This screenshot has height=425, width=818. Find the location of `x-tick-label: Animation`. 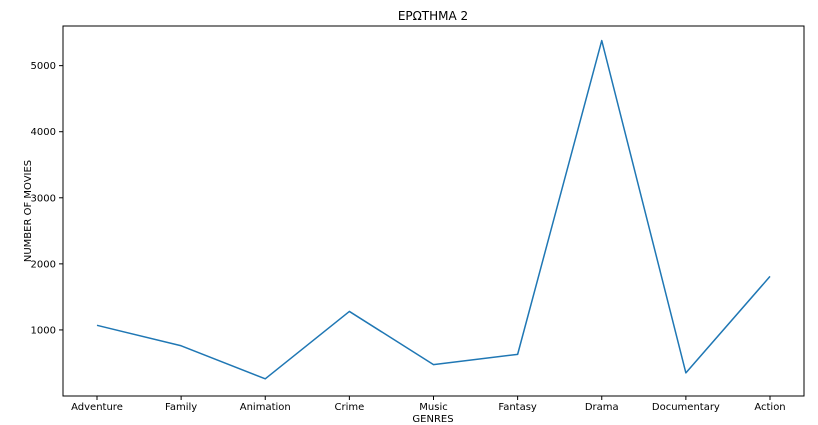

x-tick-label: Animation is located at coordinates (265, 407).